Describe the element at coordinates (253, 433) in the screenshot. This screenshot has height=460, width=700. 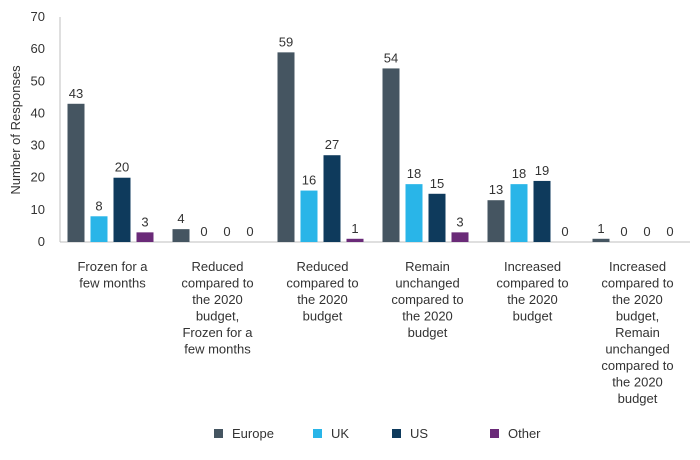
I see `legend-label: Europe` at that location.